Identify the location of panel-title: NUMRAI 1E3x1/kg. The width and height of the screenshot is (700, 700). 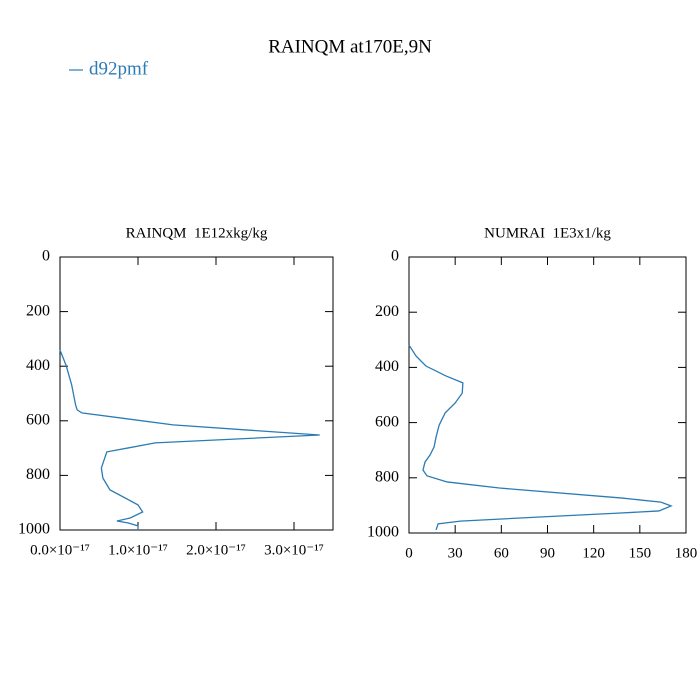
(547, 233).